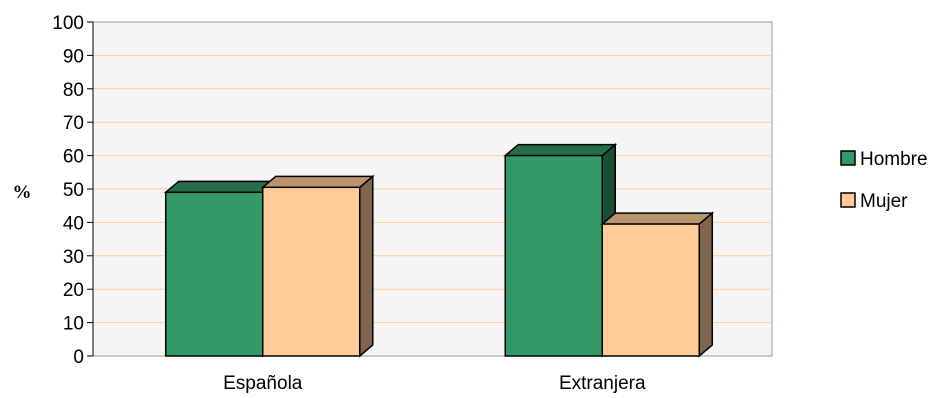 This screenshot has width=944, height=398. I want to click on legend-item-hombre: Hombre, so click(884, 159).